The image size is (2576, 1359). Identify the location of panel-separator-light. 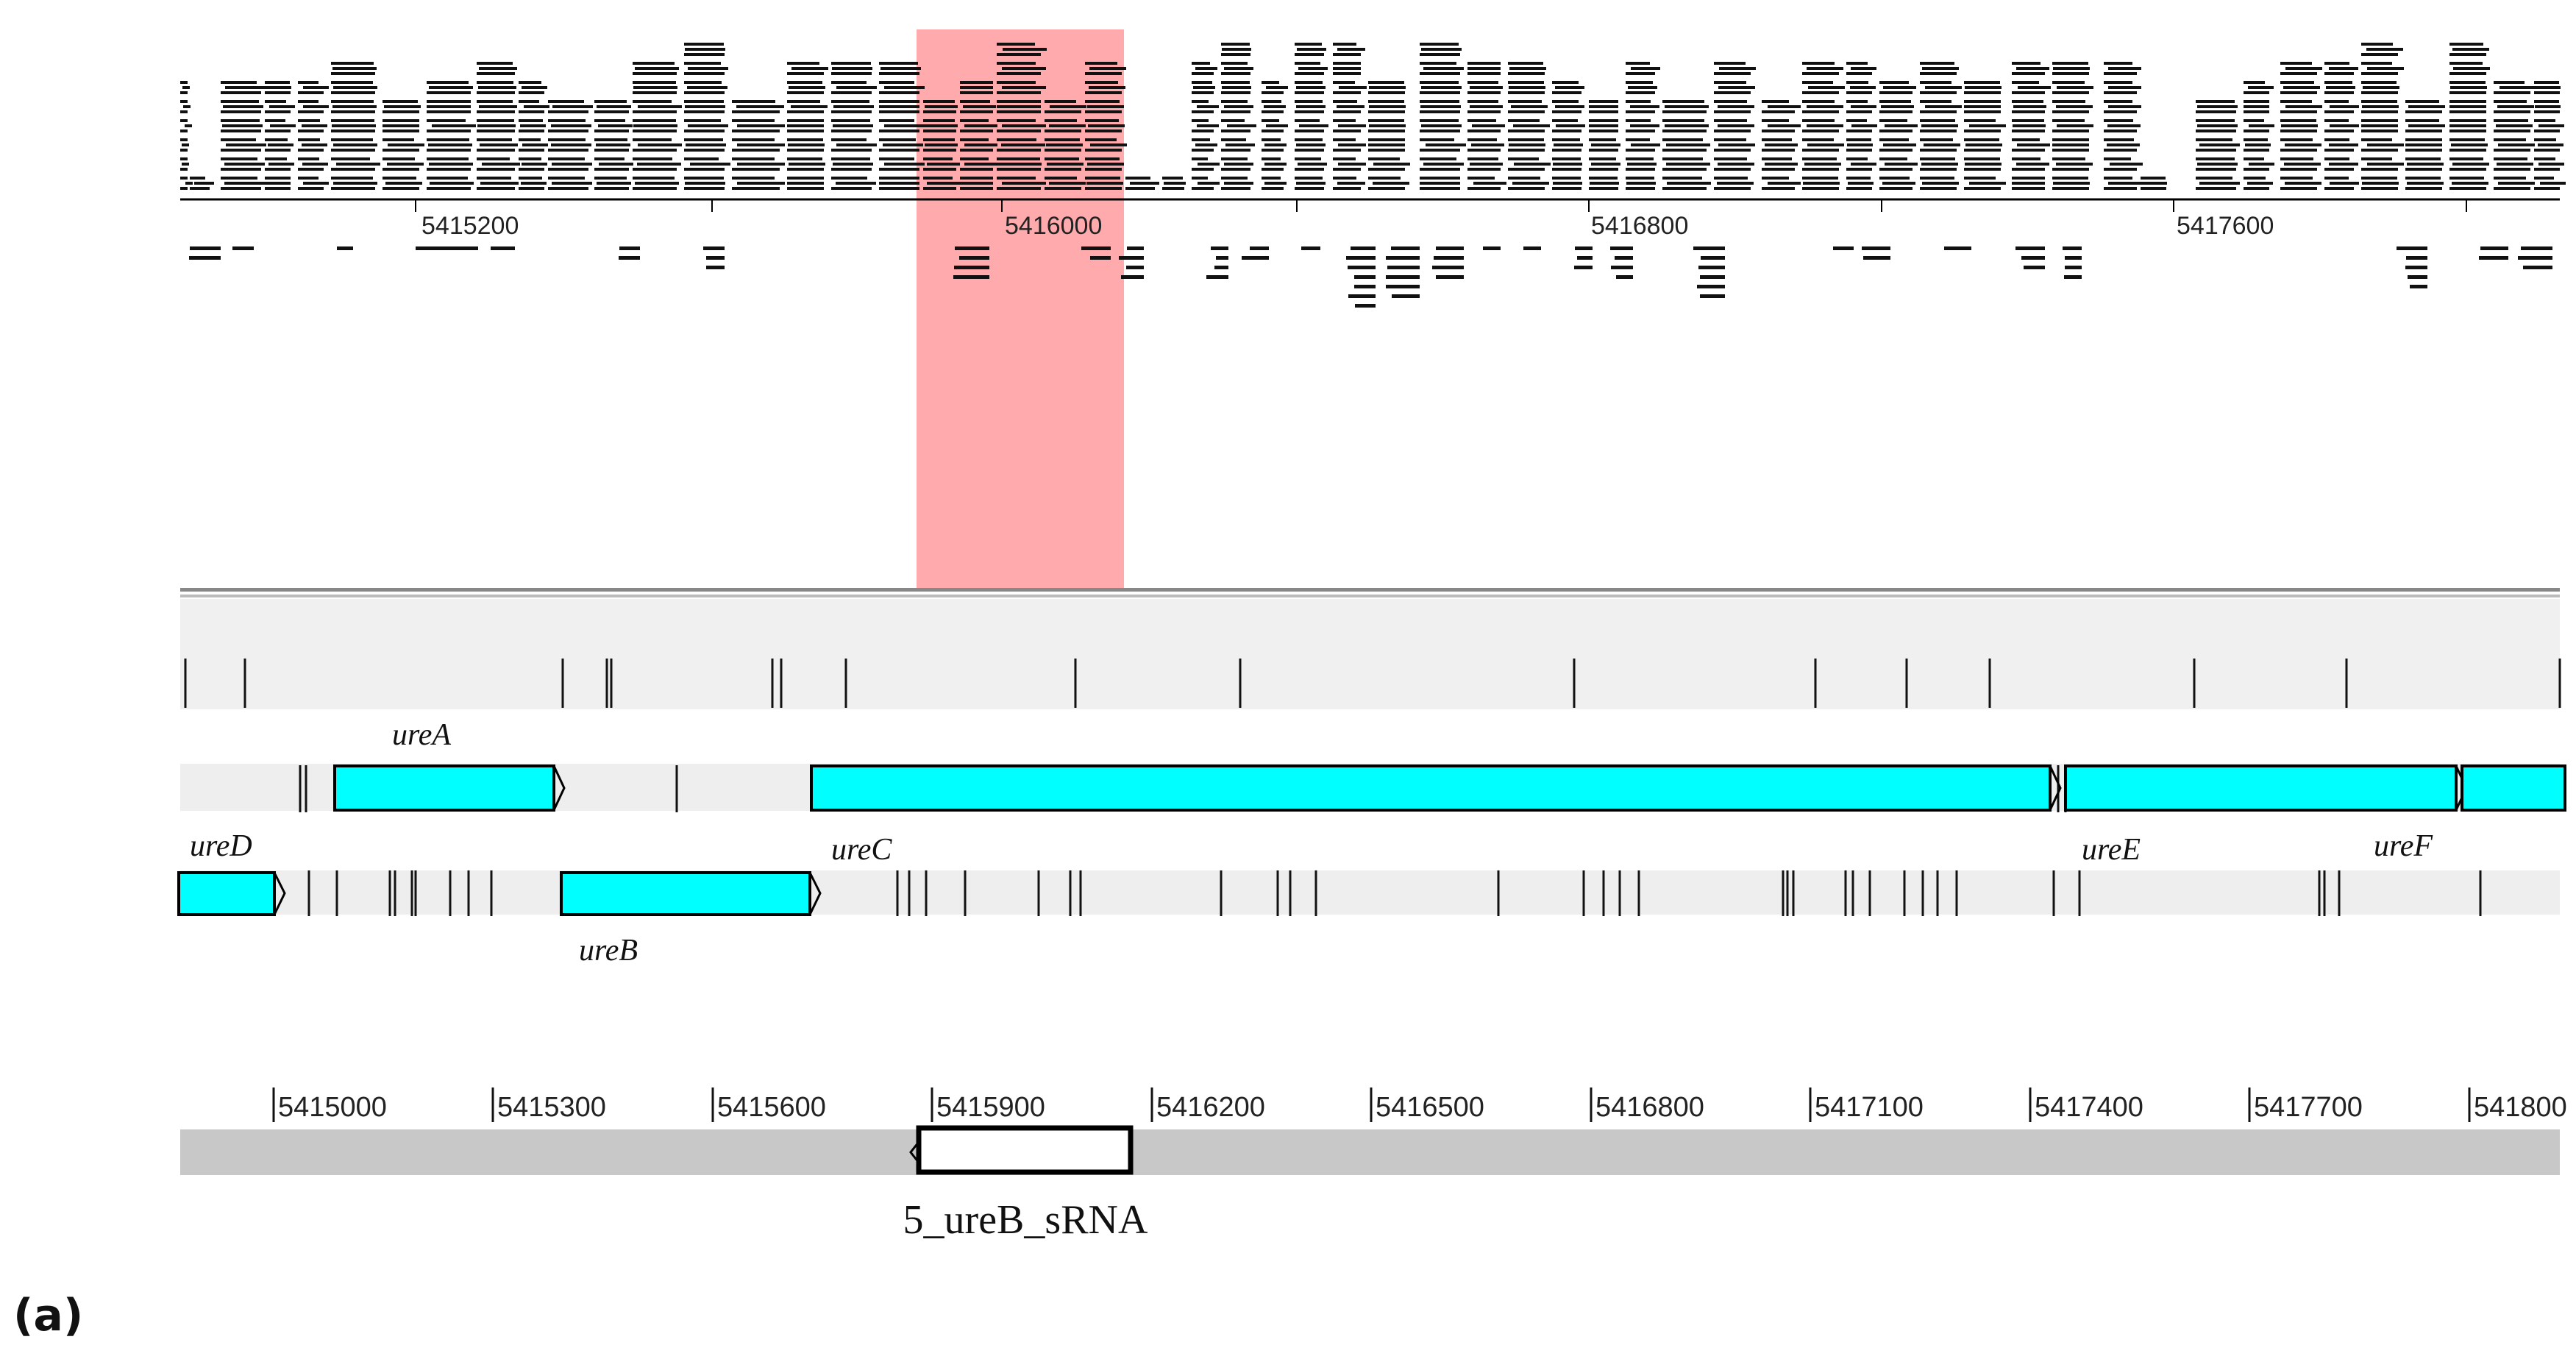
(1370, 596).